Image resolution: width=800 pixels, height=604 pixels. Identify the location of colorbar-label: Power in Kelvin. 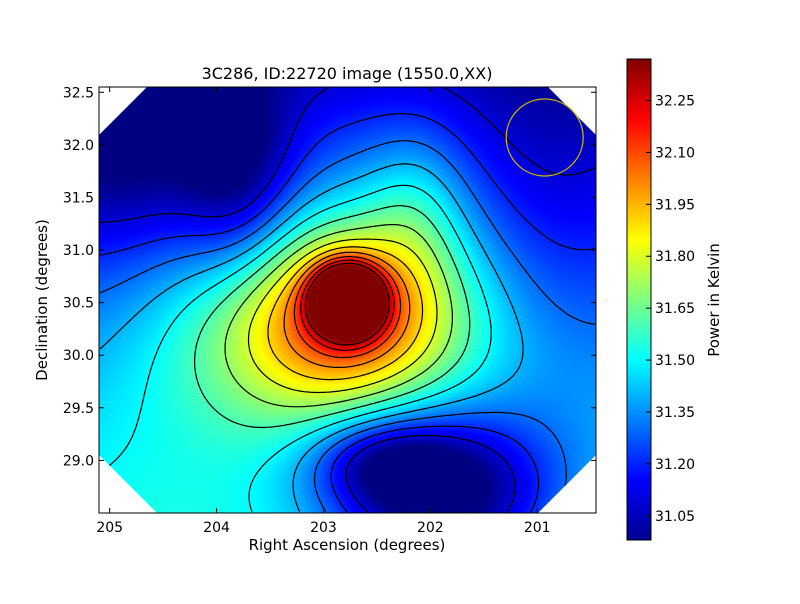
(714, 300).